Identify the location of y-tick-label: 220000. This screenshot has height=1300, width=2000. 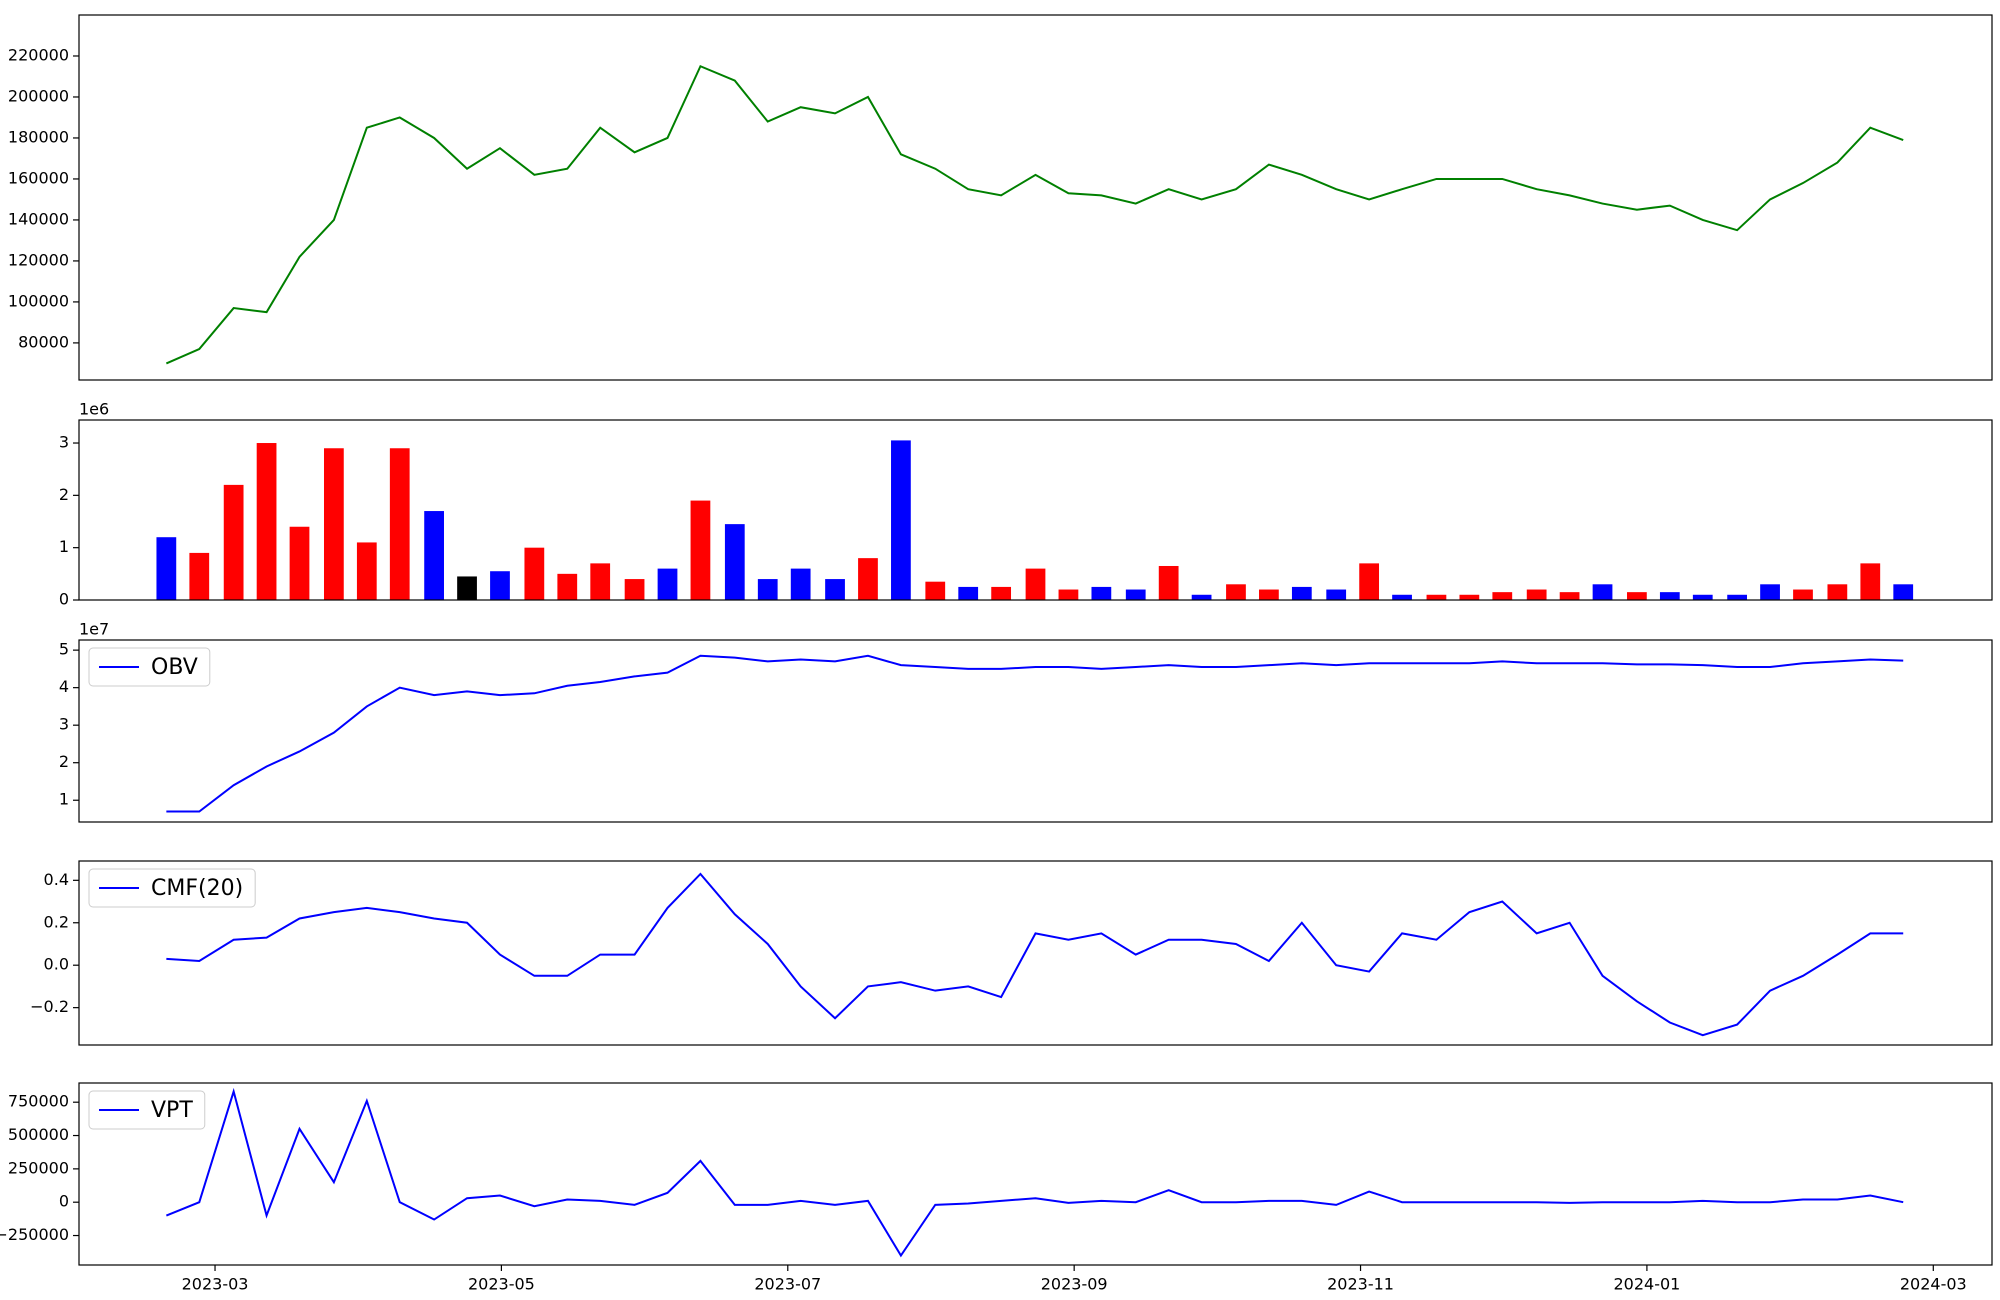
(38, 54).